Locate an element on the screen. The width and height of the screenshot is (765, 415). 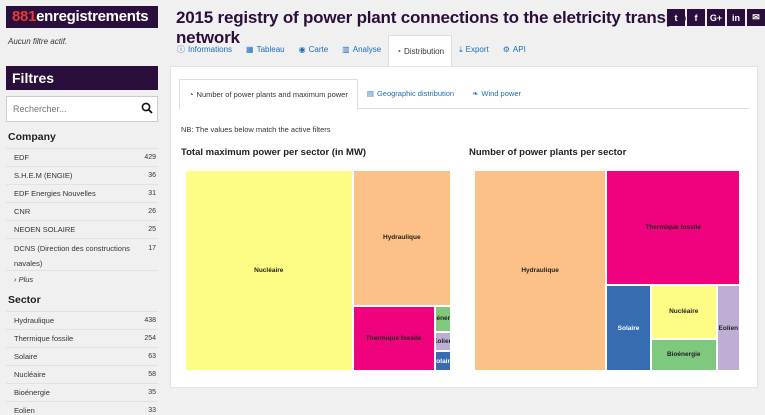
tab-informations: ⓘ Informations is located at coordinates (204, 49).